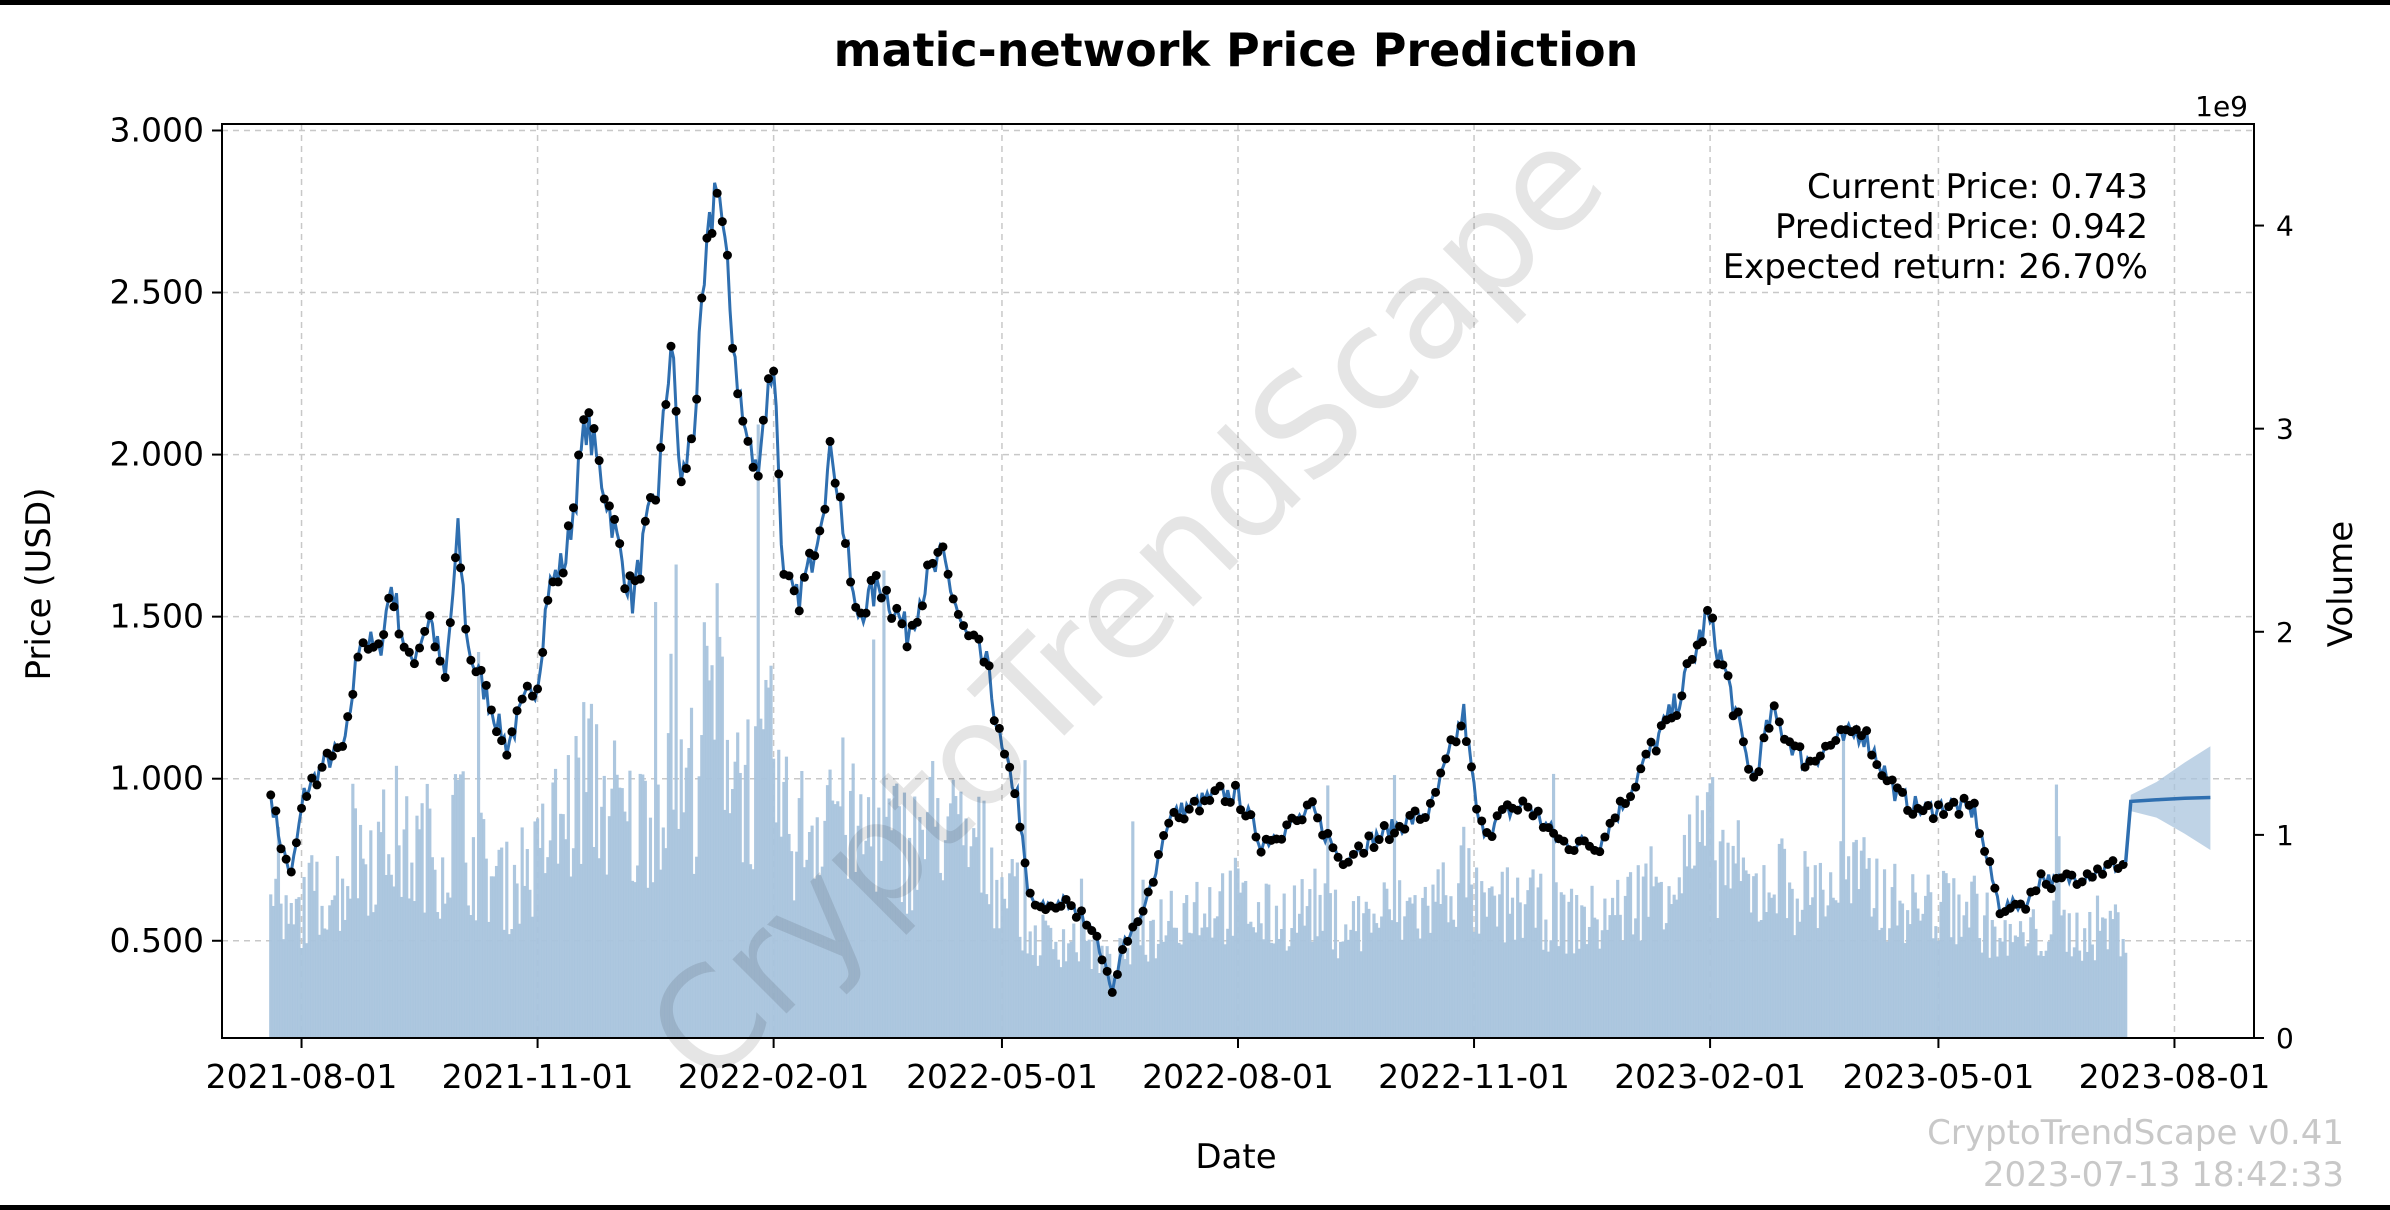 The height and width of the screenshot is (1210, 2390). I want to click on prediction-series-line, so click(2167, 829).